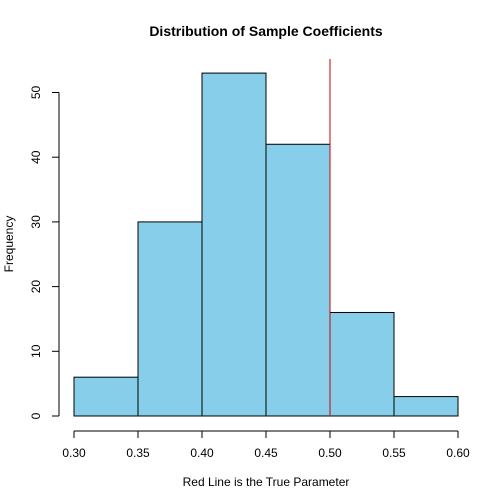  Describe the element at coordinates (138, 453) in the screenshot. I see `x-tick-label: 0.35` at that location.